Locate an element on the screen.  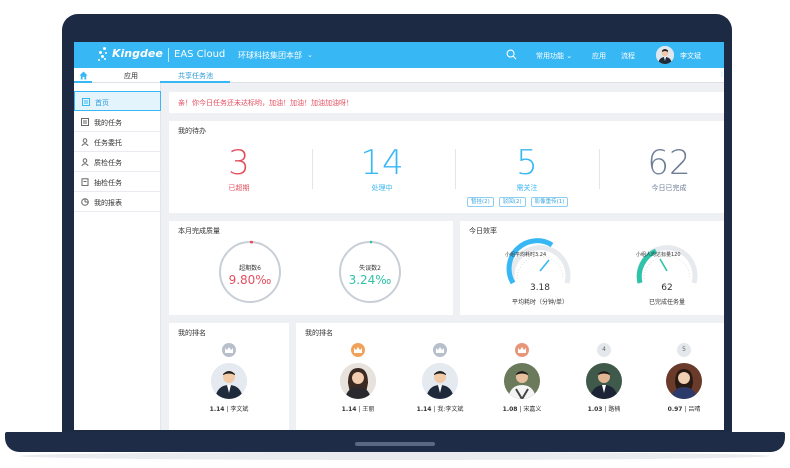
chevron-down-icon: ⌄ is located at coordinates (310, 55).